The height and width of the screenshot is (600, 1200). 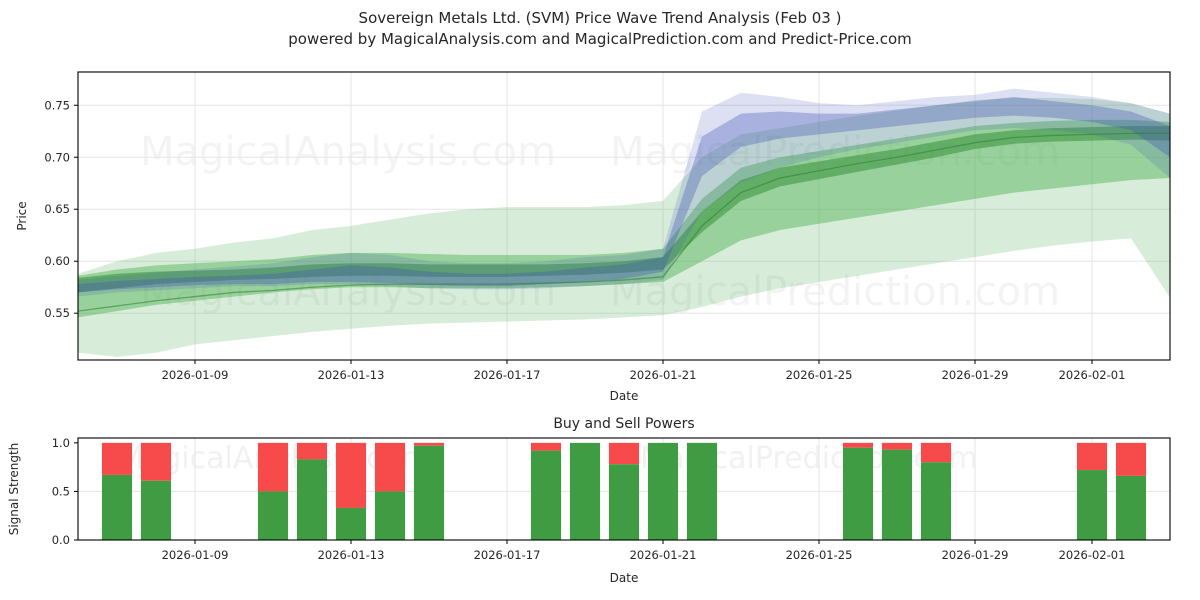 What do you see at coordinates (624, 396) in the screenshot?
I see `price-xaxis-title: Date` at bounding box center [624, 396].